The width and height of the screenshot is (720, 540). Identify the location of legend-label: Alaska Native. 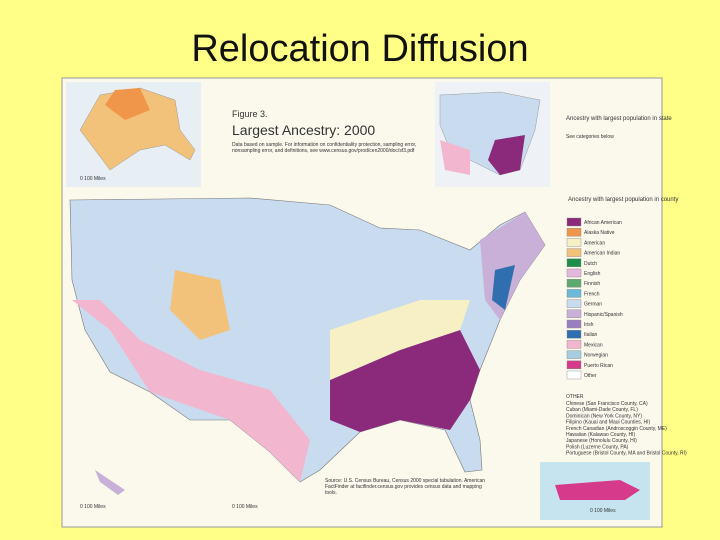
(599, 233).